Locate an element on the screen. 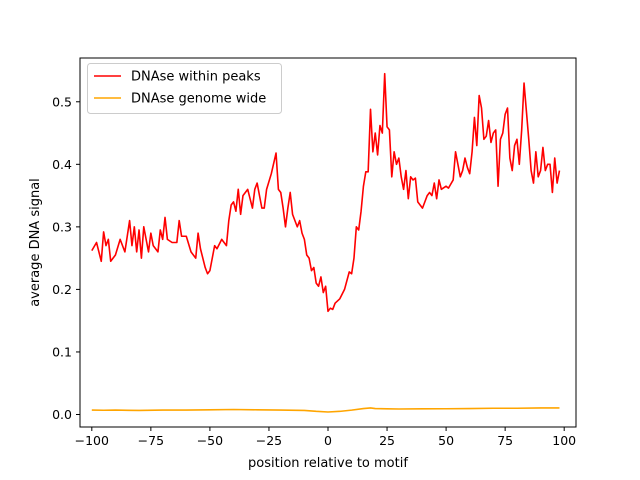  legend-label-genome: DNAse genome wide is located at coordinates (198, 99).